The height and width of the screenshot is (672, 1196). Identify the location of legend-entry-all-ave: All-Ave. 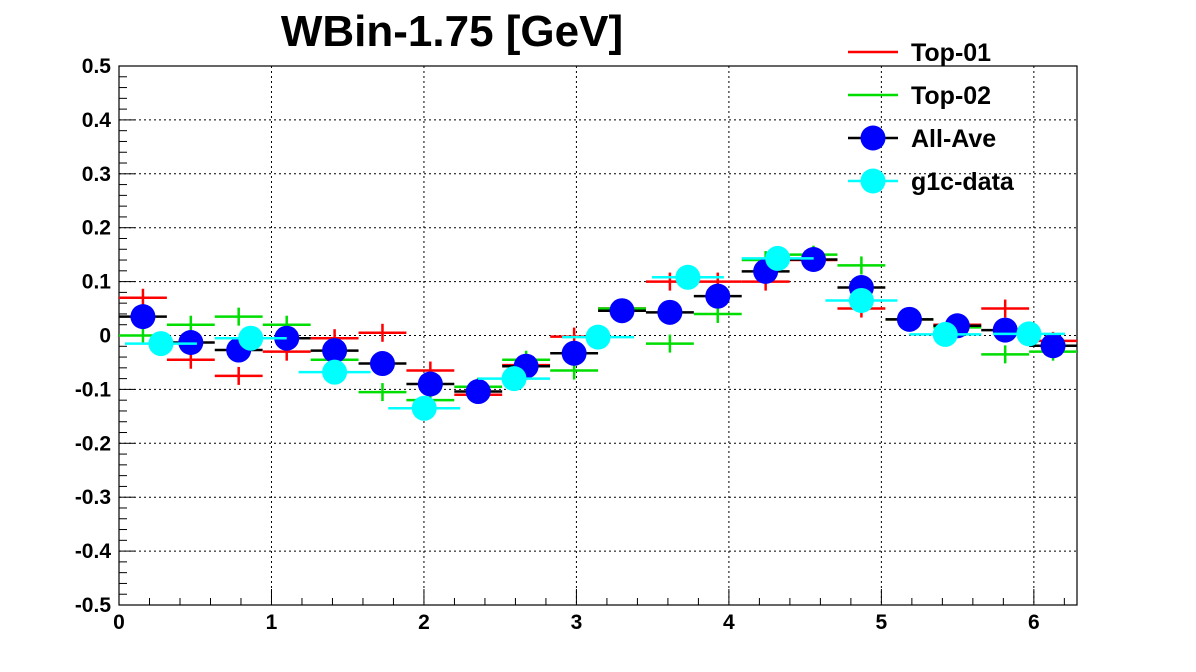
(922, 139).